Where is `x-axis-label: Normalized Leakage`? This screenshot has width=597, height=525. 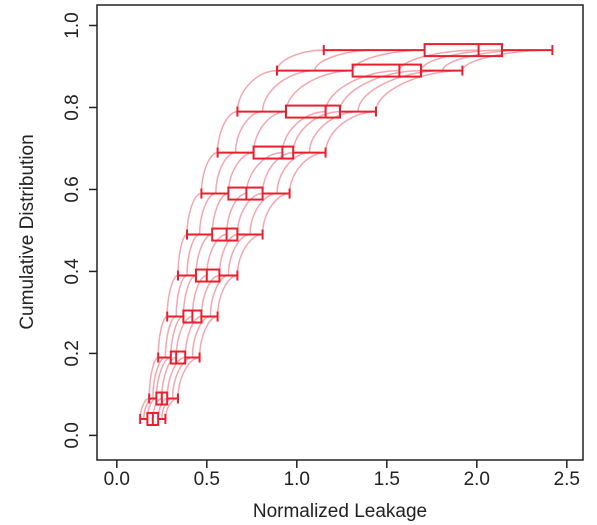
x-axis-label: Normalized Leakage is located at coordinates (340, 511).